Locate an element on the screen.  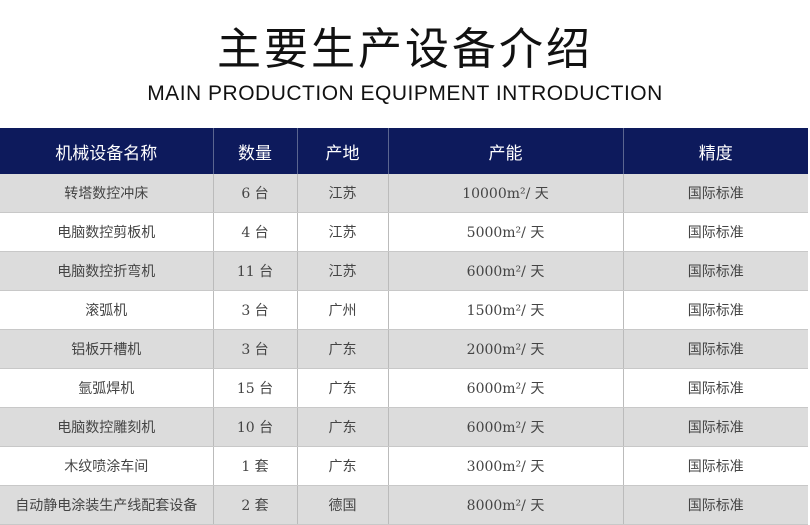
cell-quantity: 15 台 is located at coordinates (255, 388).